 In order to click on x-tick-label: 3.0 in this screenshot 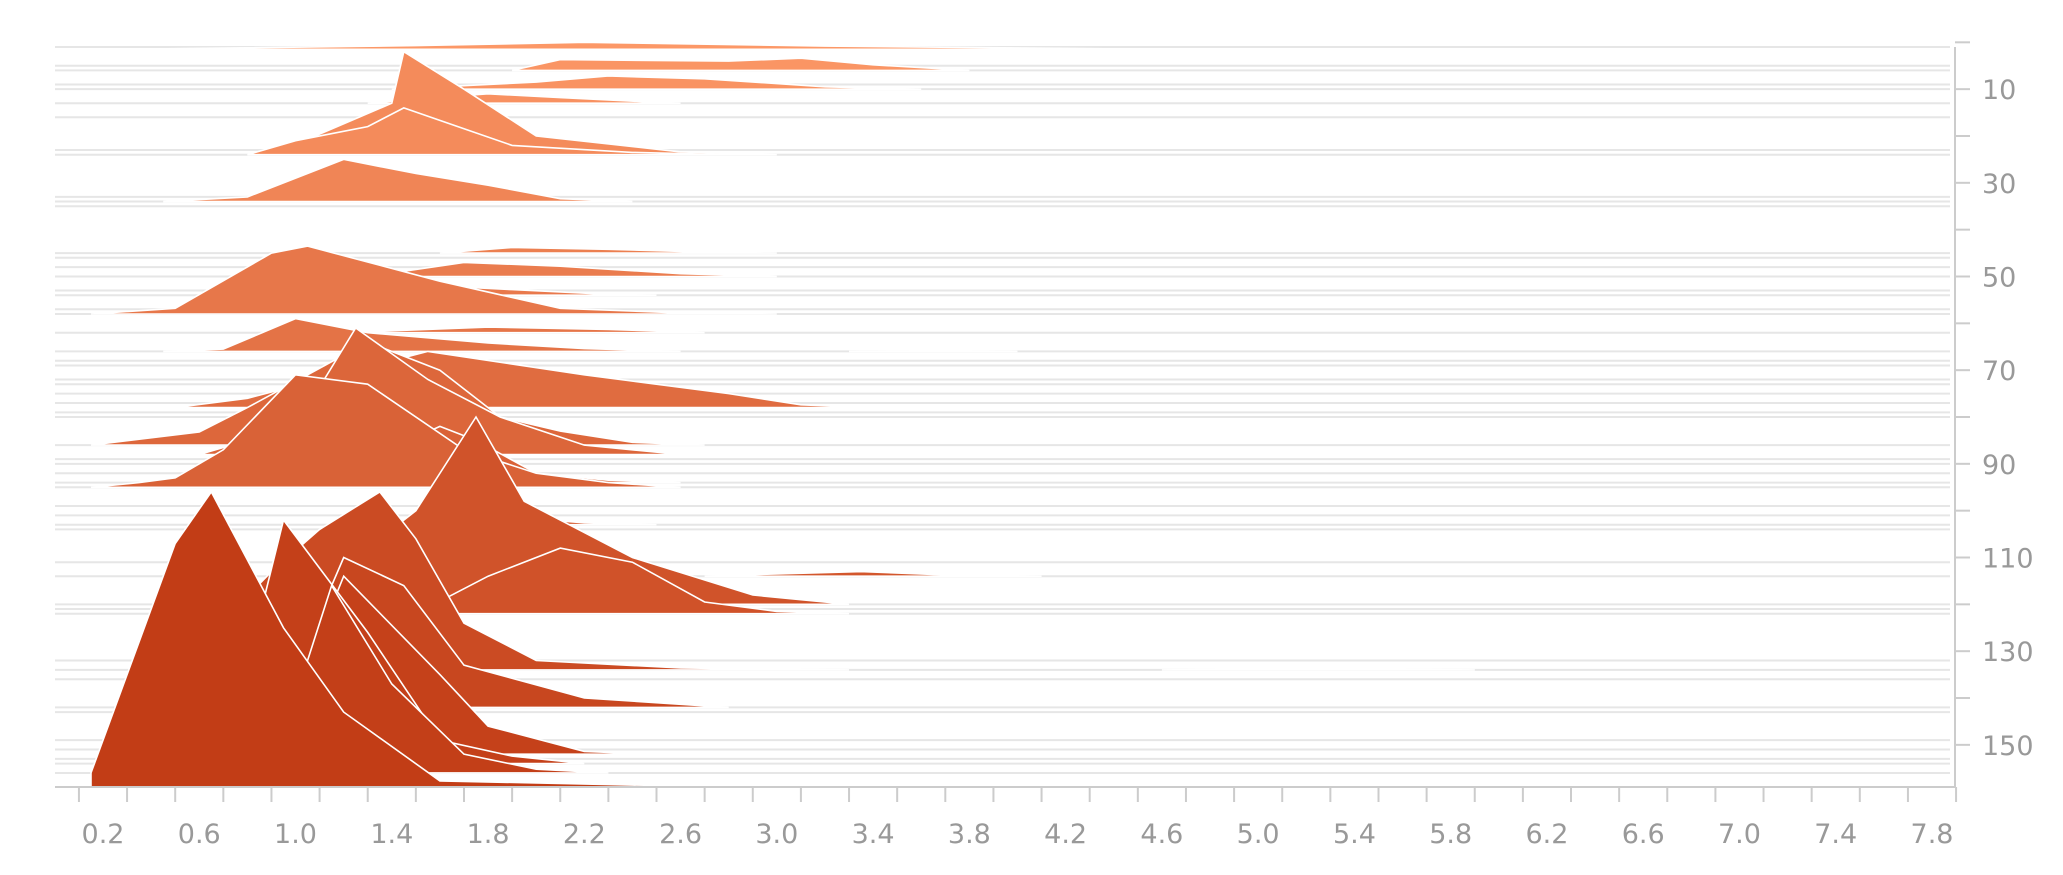, I will do `click(776, 834)`.